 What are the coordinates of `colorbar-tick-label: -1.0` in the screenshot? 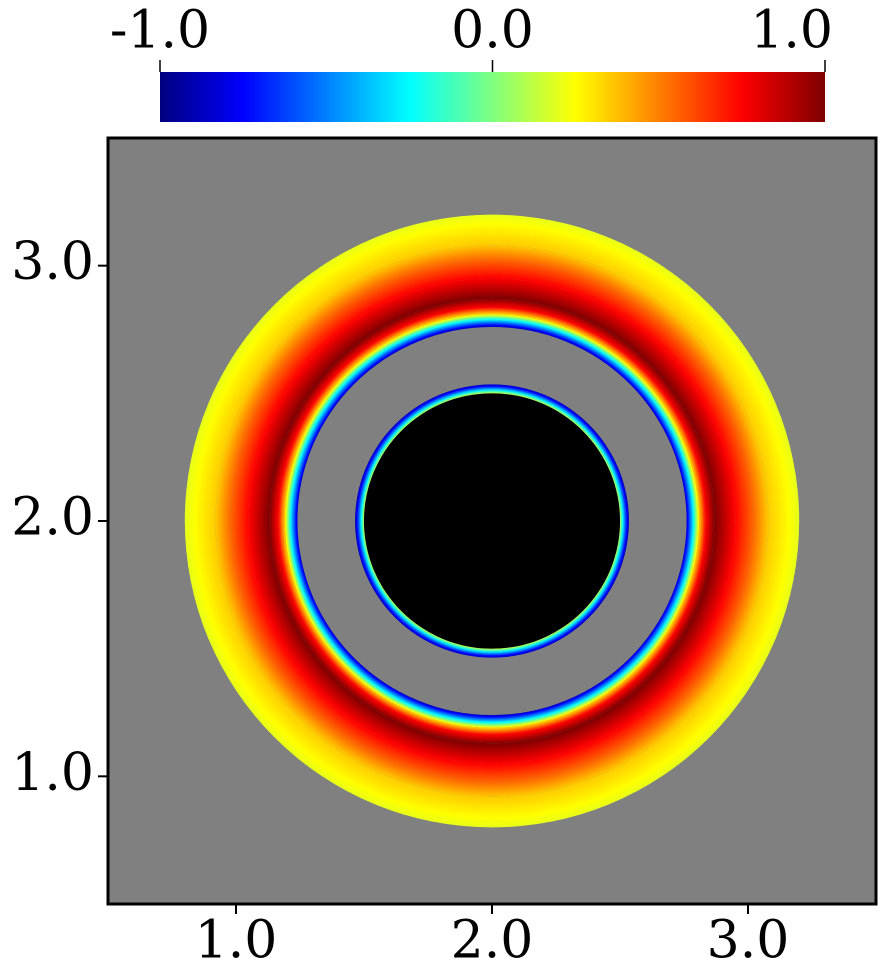 It's located at (160, 31).